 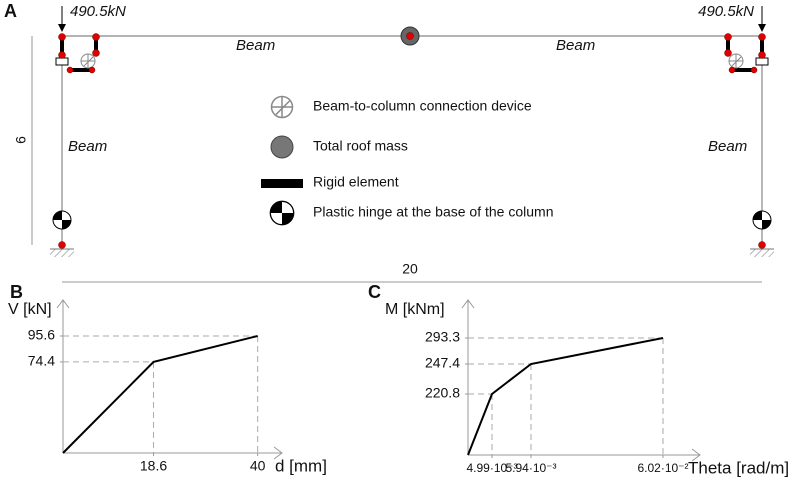 What do you see at coordinates (301, 465) in the screenshot?
I see `x-axis-label: d [mm]` at bounding box center [301, 465].